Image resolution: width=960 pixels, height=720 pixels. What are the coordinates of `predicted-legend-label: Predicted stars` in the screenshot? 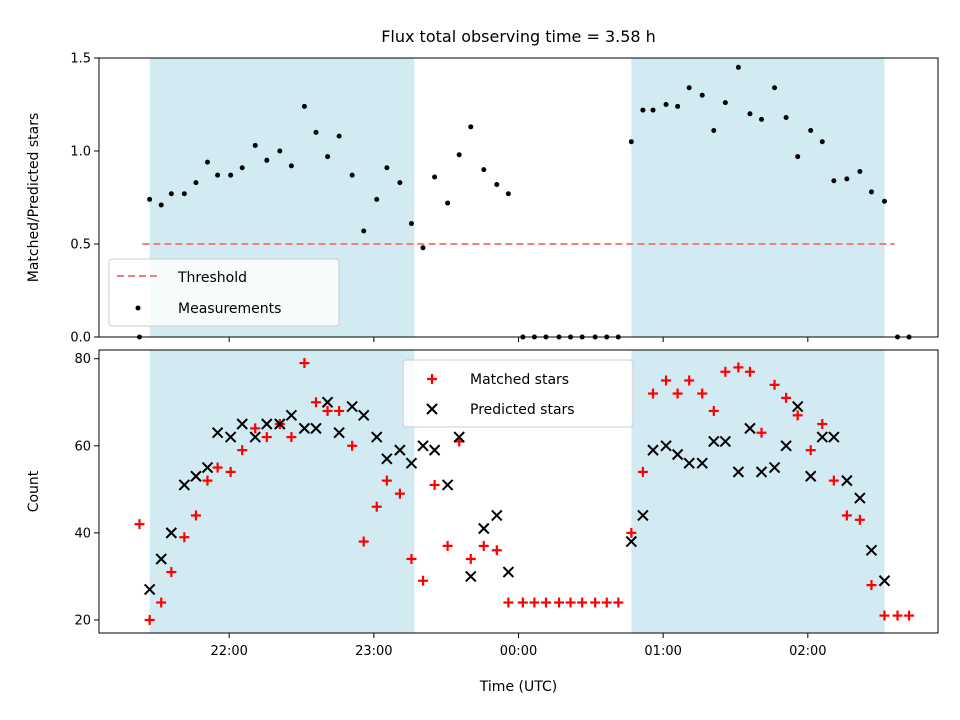 It's located at (522, 410).